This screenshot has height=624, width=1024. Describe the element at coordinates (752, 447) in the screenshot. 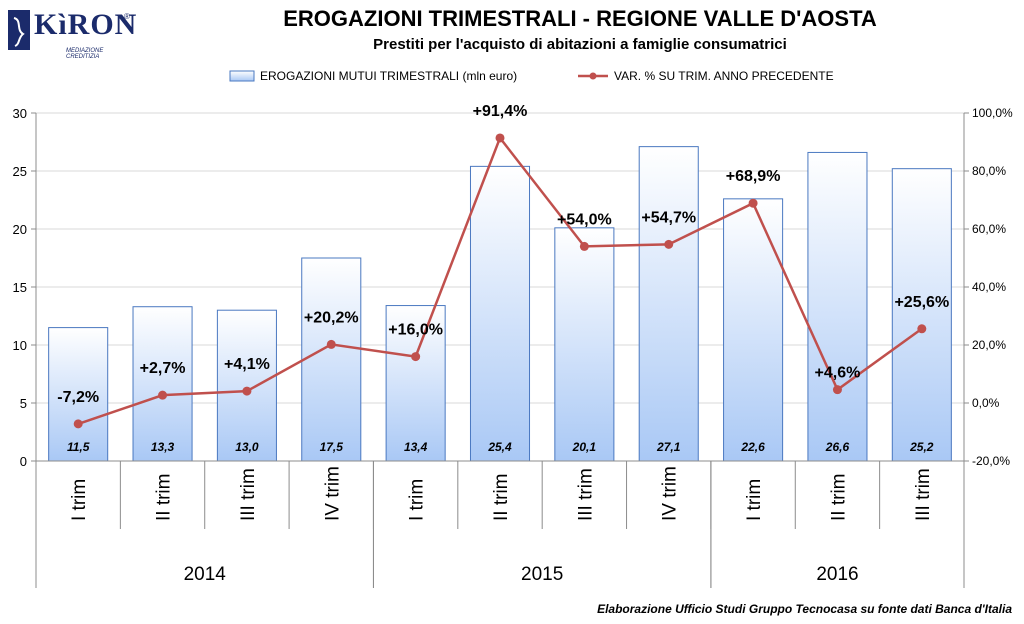

I see `bar-value-label: 22,6` at that location.